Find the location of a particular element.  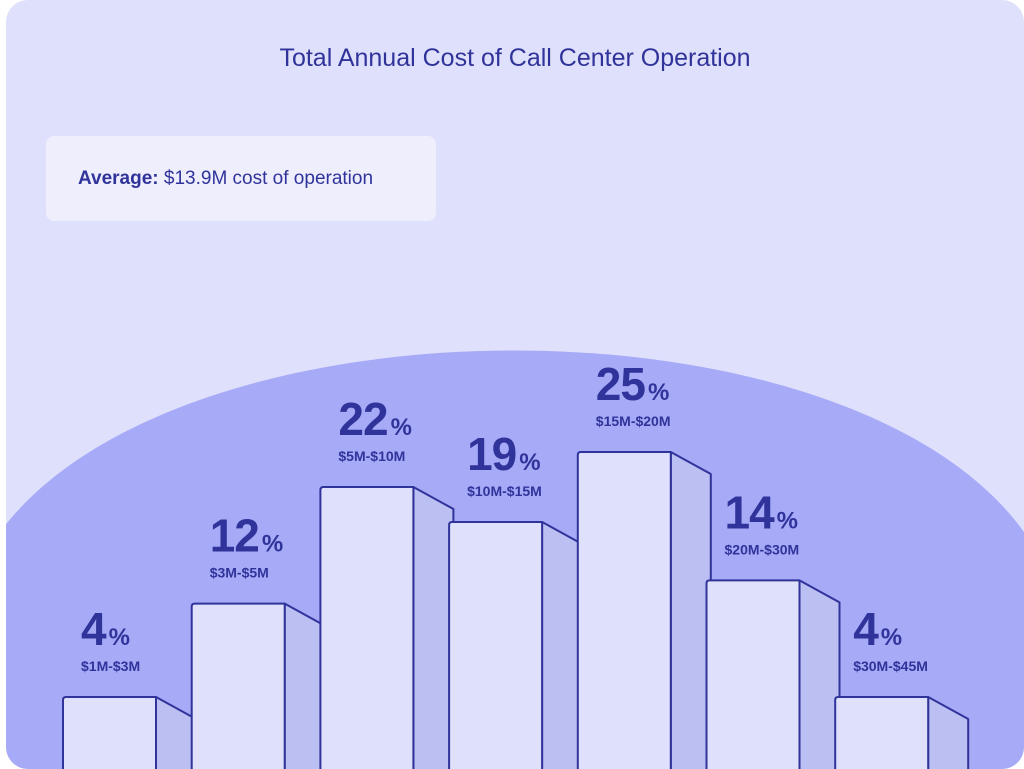

bar-value-label: 19% is located at coordinates (504, 454).